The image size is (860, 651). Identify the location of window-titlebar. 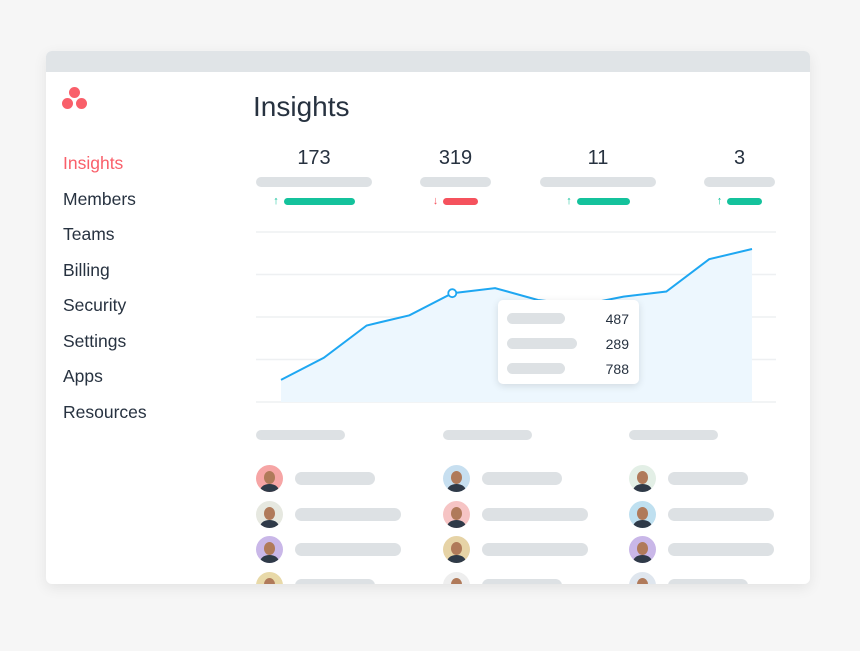
(428, 61).